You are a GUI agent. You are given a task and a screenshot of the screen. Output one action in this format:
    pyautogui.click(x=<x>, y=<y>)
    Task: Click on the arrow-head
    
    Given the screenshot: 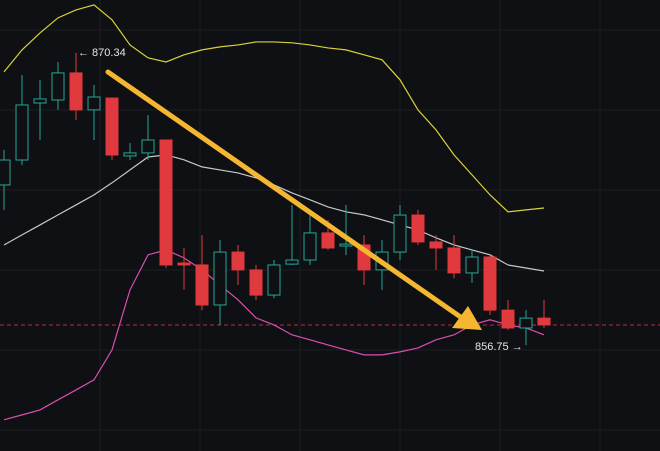 What is the action you would take?
    pyautogui.click(x=467, y=318)
    